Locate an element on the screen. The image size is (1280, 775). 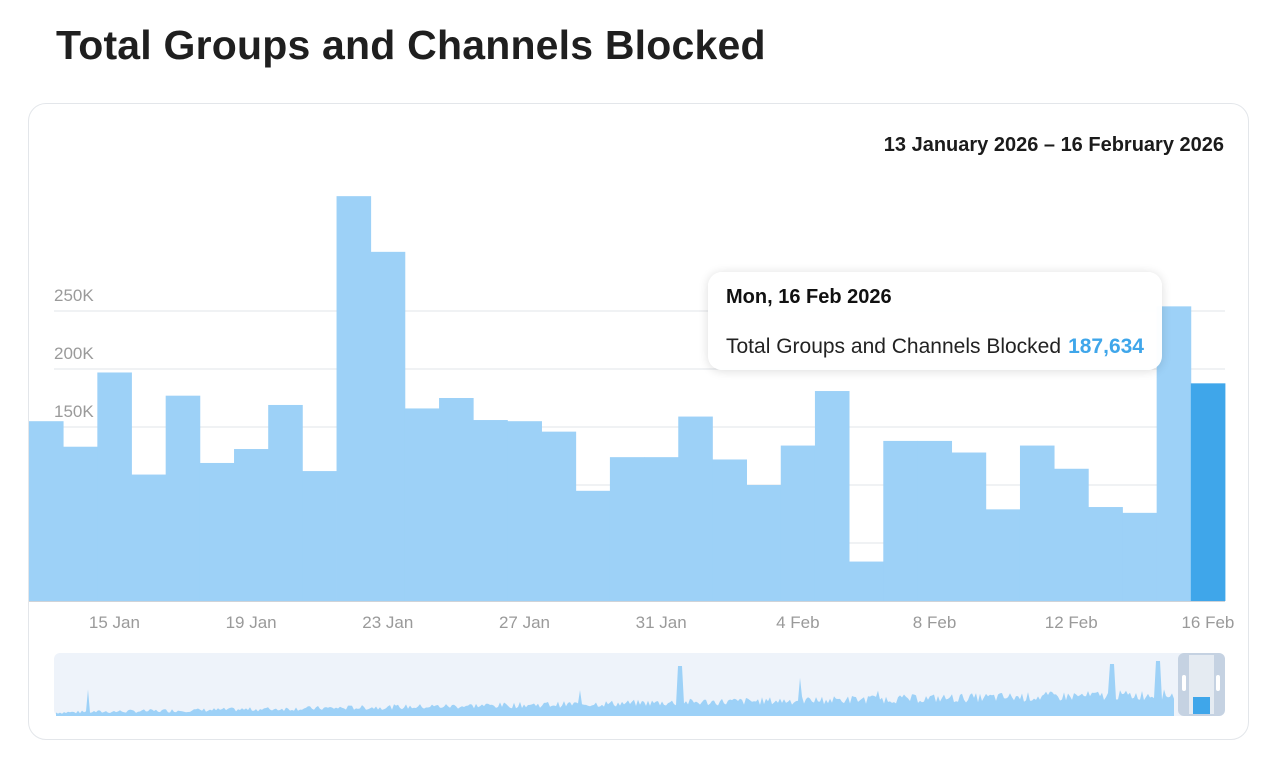
bar-18-jan is located at coordinates (217, 531).